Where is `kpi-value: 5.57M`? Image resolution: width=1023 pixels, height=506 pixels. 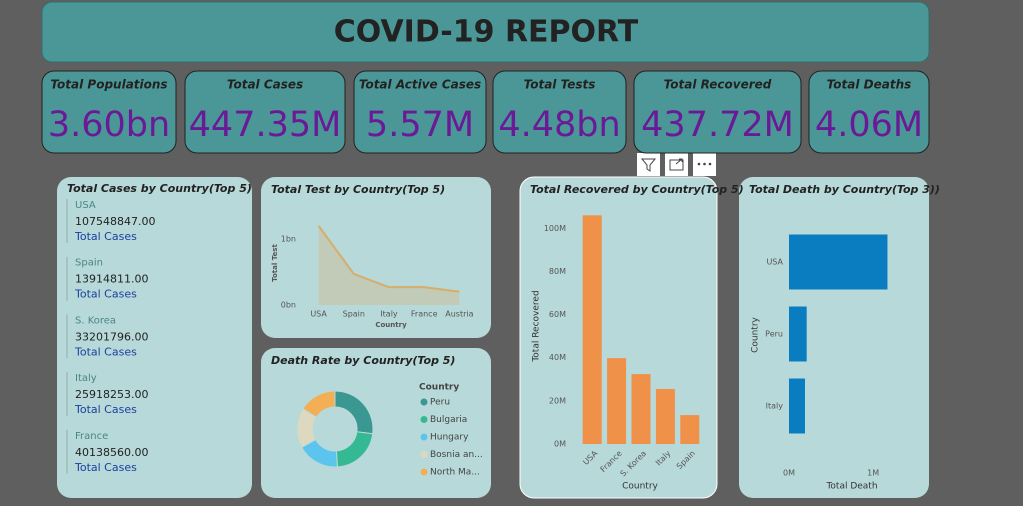 kpi-value: 5.57M is located at coordinates (420, 125).